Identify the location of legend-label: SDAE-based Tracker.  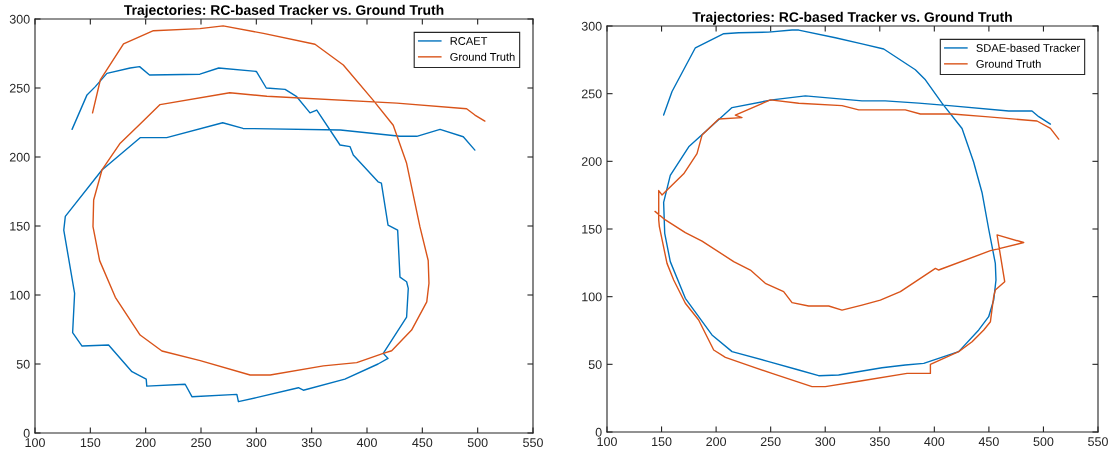
(1028, 47).